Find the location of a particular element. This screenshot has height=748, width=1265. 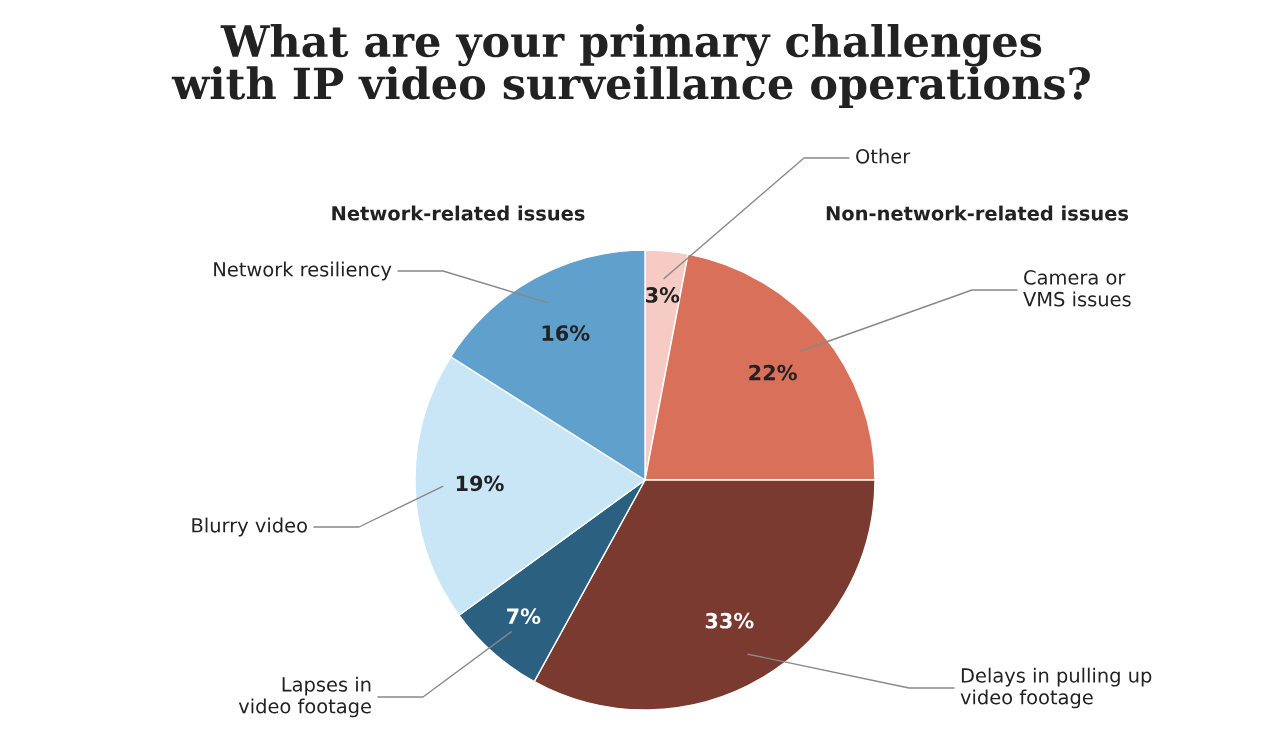

data-label: 33% is located at coordinates (729, 620).